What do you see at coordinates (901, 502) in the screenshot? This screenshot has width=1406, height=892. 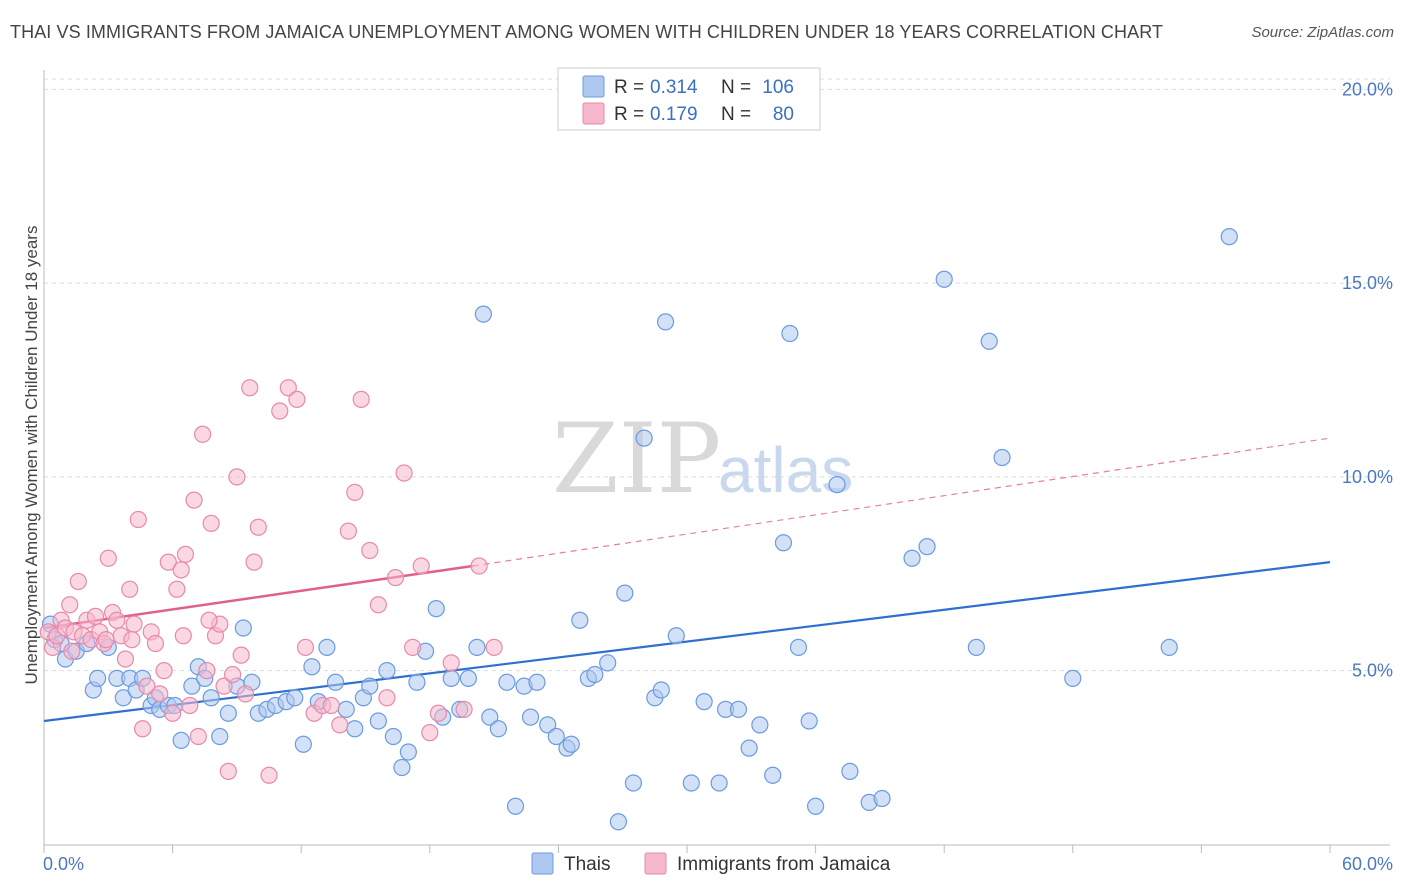 I see `jamaica-trend-line-extended` at bounding box center [901, 502].